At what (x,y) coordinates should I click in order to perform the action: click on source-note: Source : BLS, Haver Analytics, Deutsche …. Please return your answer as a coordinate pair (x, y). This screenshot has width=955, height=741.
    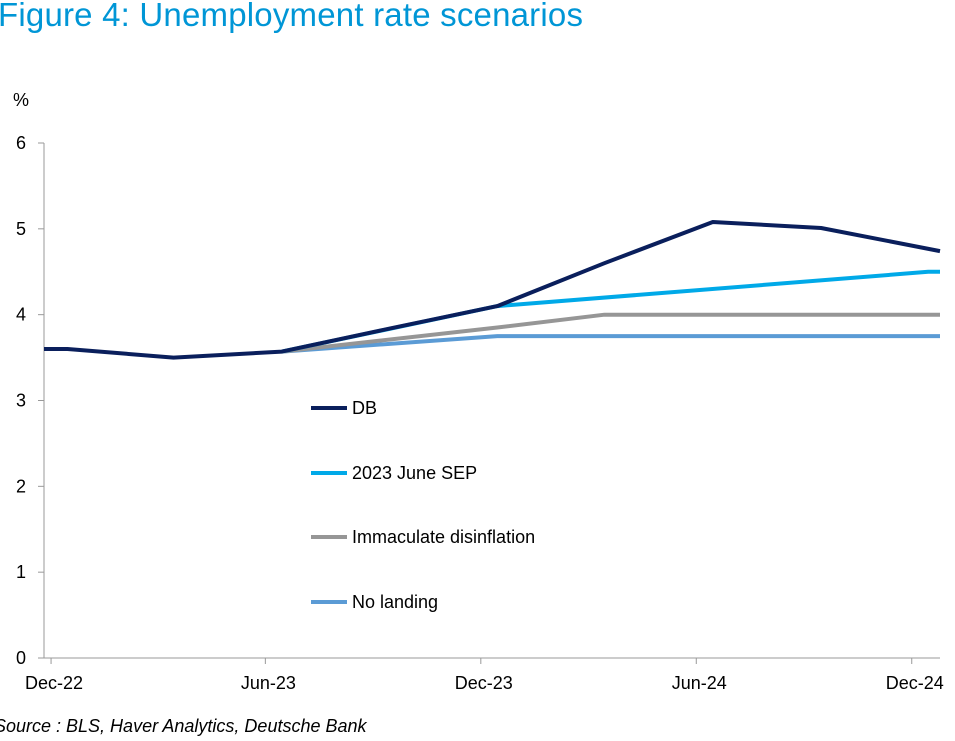
    Looking at the image, I should click on (183, 726).